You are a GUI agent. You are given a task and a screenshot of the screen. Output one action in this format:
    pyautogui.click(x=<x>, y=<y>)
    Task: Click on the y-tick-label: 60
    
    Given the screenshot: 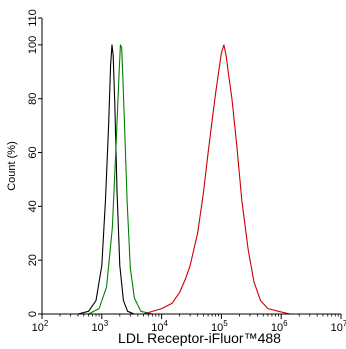 What is the action you would take?
    pyautogui.click(x=33, y=152)
    